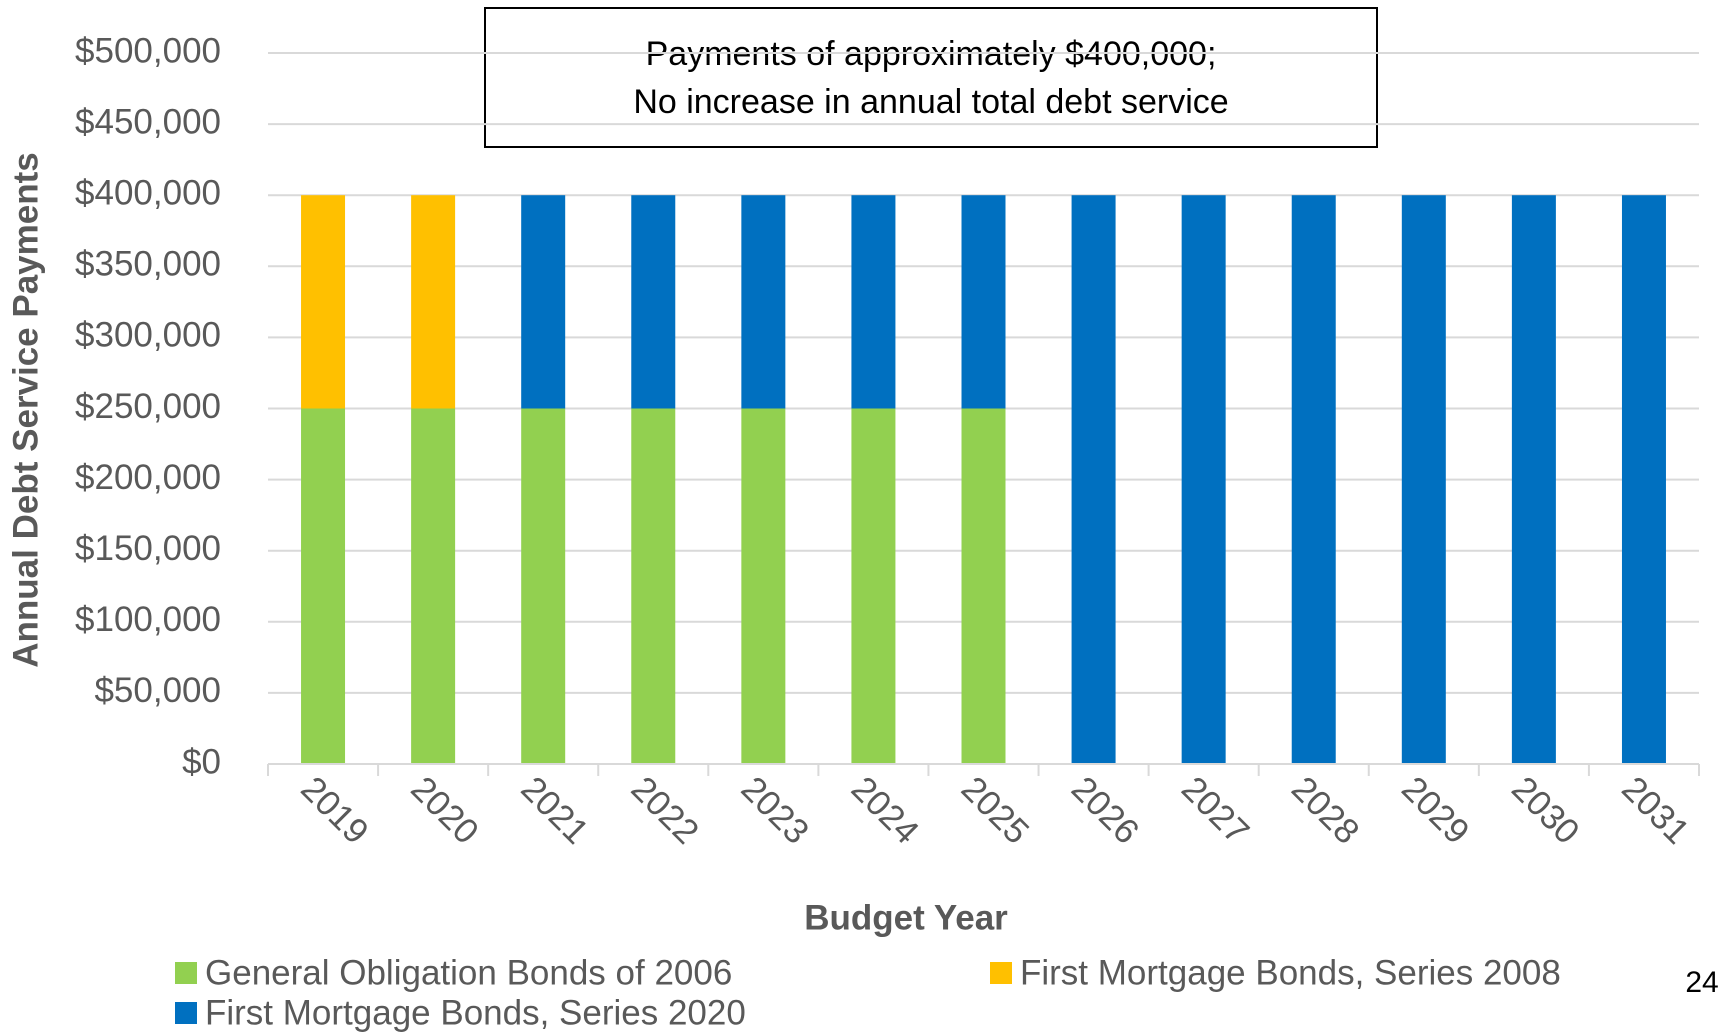 The image size is (1726, 1033). Describe the element at coordinates (1701, 982) in the screenshot. I see `page-number: 24` at that location.